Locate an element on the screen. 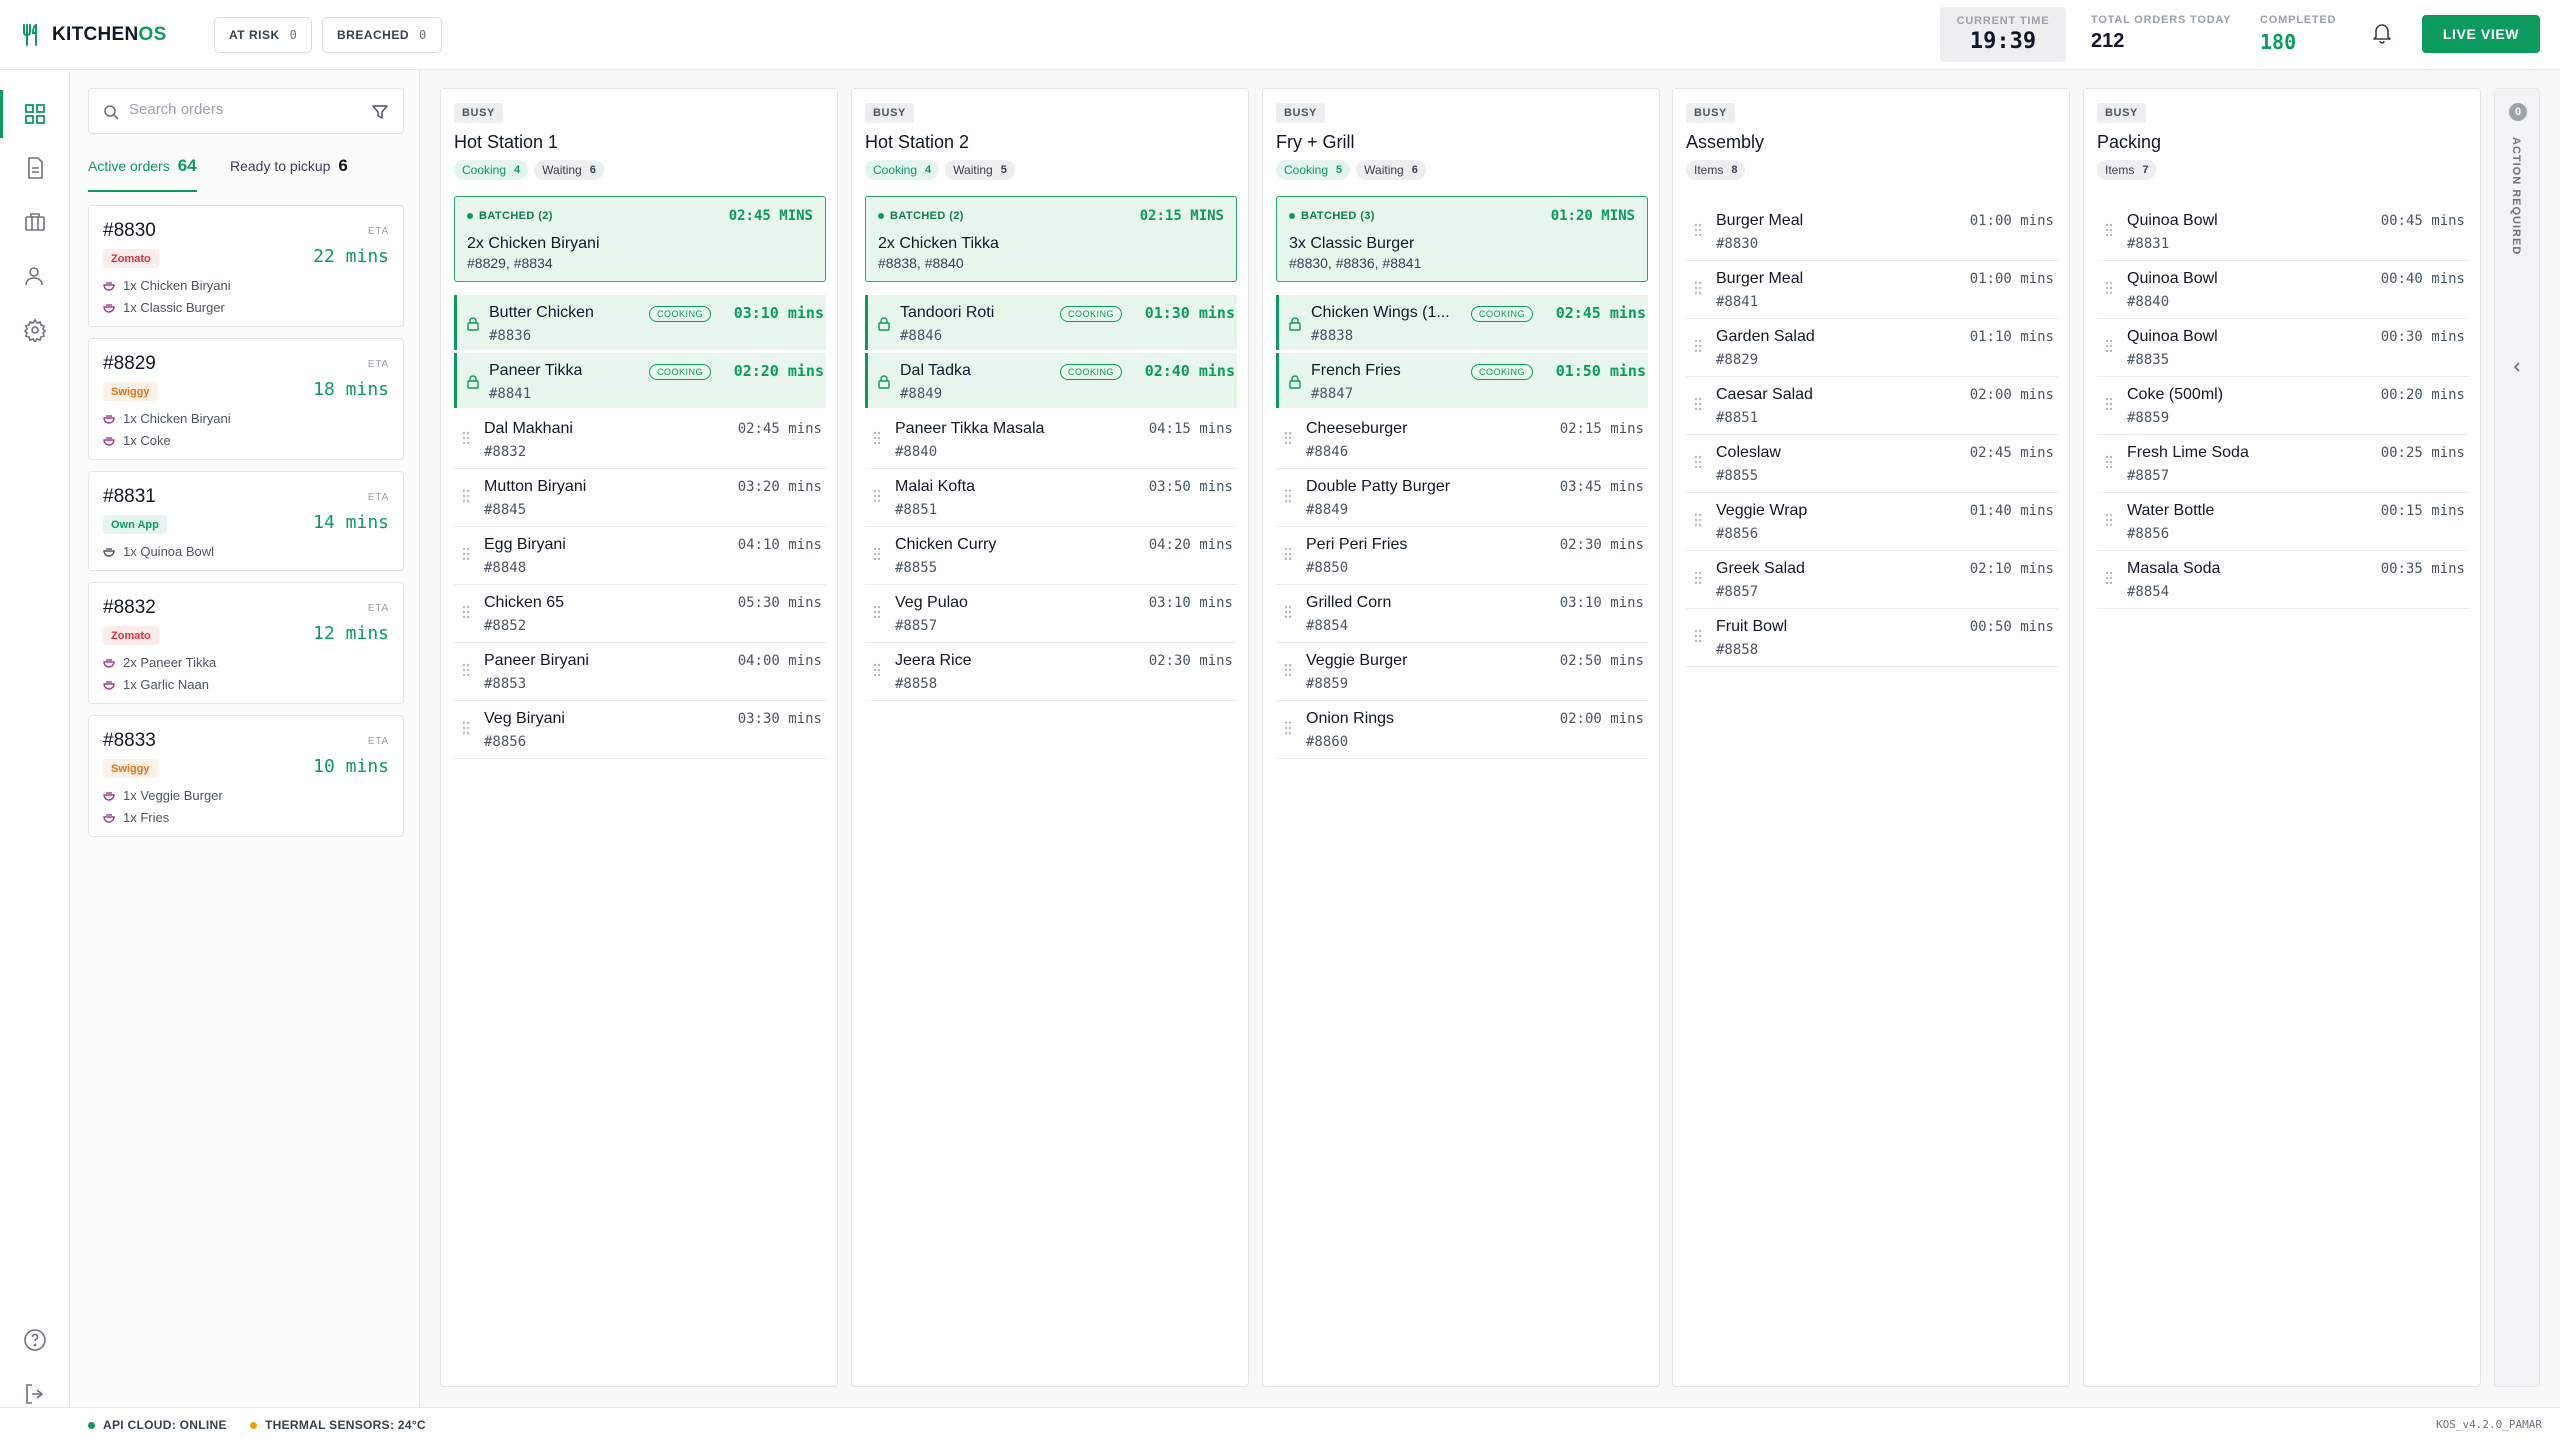 The width and height of the screenshot is (2560, 1440). queue-row: Chicken Curry #8855 04:20 mins is located at coordinates (1051, 556).